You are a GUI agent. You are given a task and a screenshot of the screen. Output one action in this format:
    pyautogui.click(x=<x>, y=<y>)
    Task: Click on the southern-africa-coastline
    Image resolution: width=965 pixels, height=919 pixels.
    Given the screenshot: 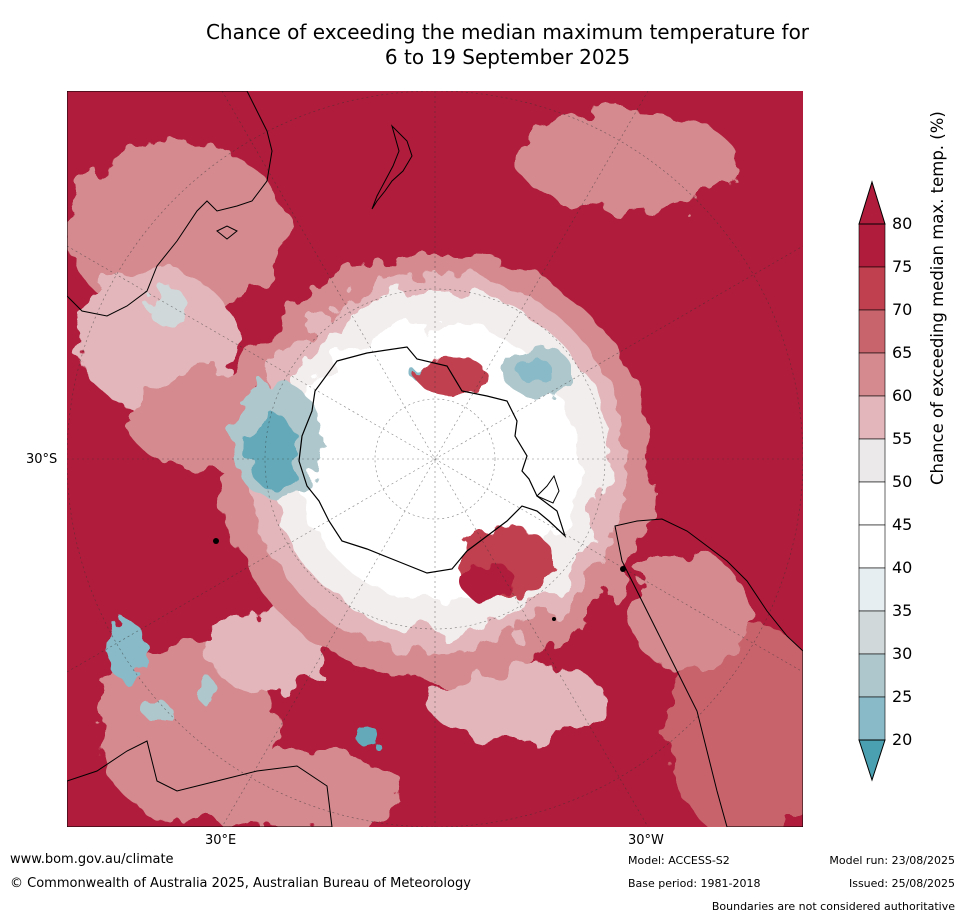 What is the action you would take?
    pyautogui.click(x=200, y=783)
    